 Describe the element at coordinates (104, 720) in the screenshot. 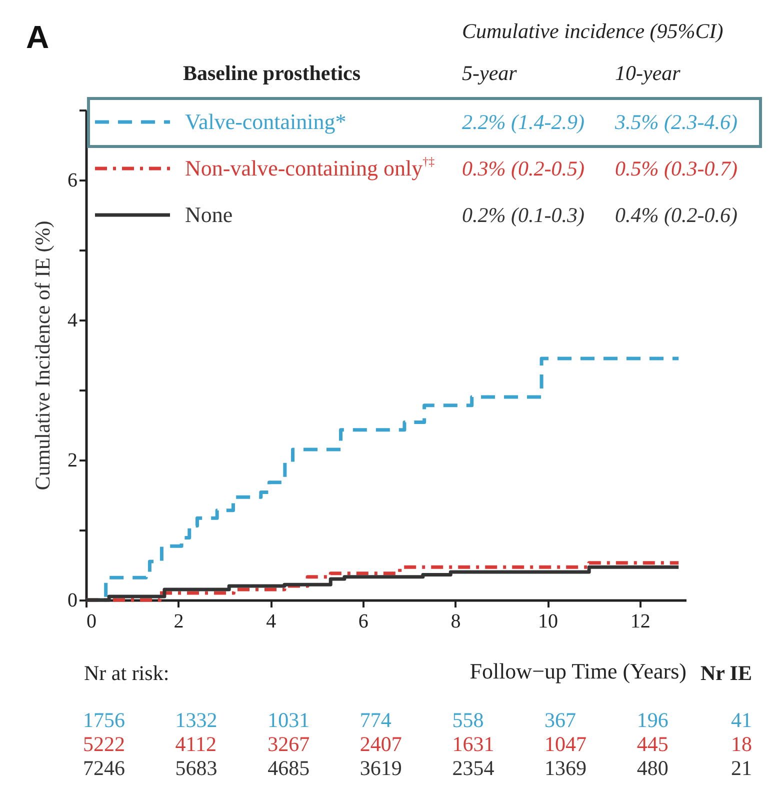

I see `text: 1756` at that location.